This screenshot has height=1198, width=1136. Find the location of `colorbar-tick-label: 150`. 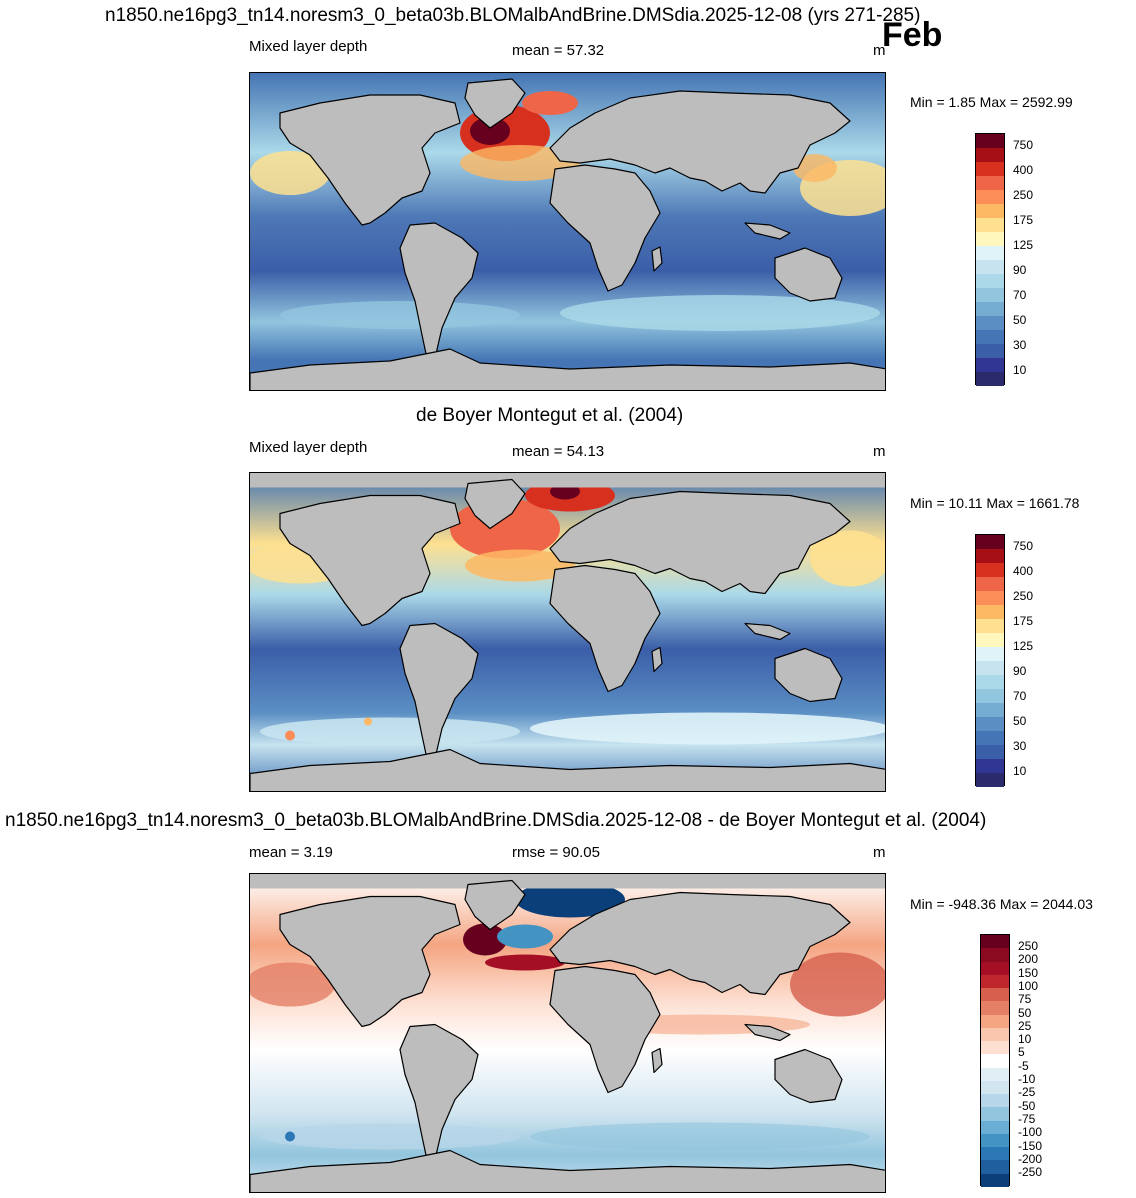

colorbar-tick-label: 150 is located at coordinates (1028, 972).